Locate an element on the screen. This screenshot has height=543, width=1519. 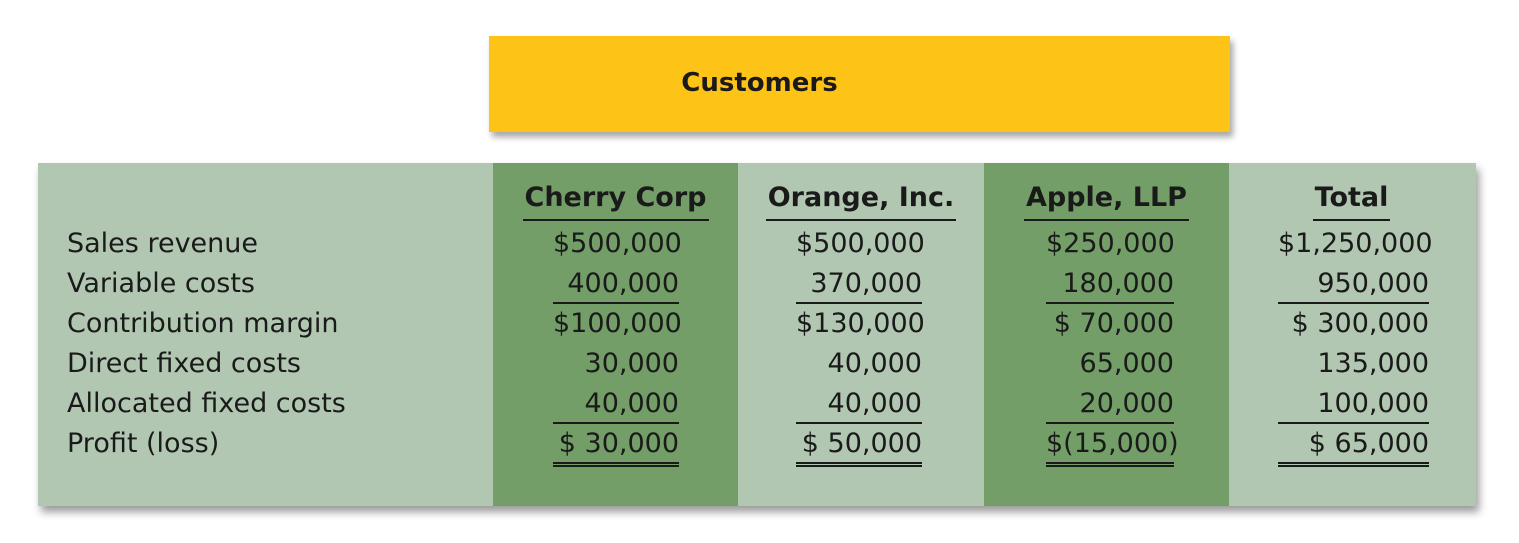
table-cell: 370,000 is located at coordinates (859, 285).